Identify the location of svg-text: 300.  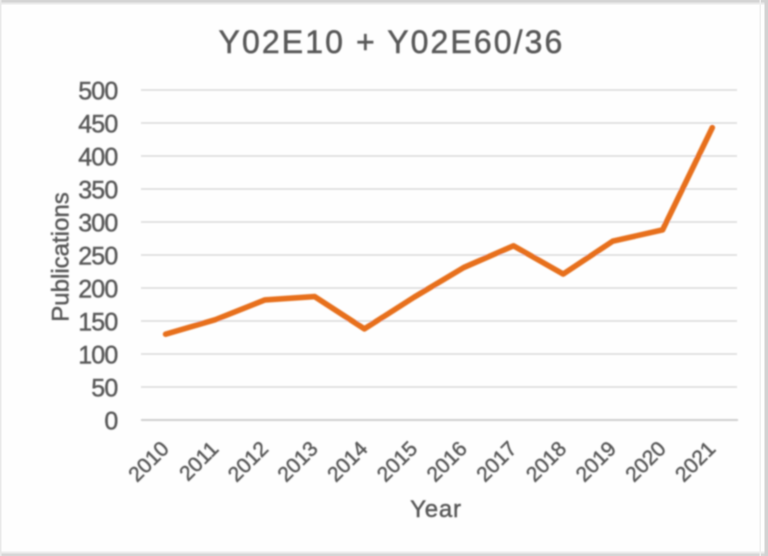
(97, 224).